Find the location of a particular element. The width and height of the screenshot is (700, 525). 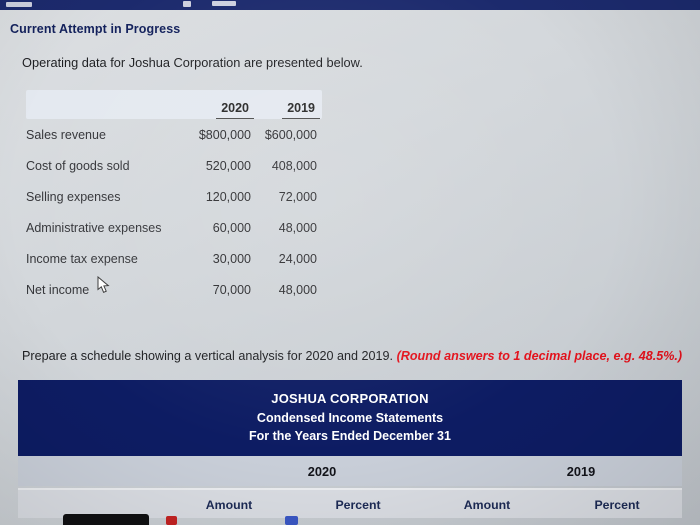

answer-field-marker-red is located at coordinates (171, 520).